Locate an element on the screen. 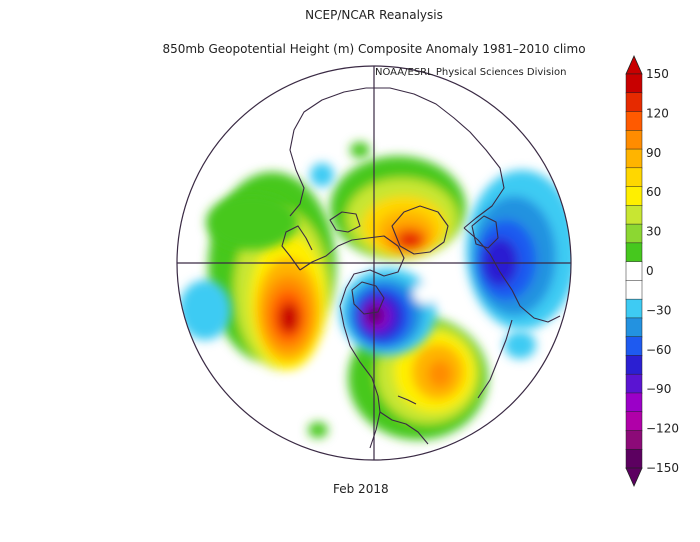 The image size is (700, 542). colorbar-tick-label: 150 is located at coordinates (657, 74).